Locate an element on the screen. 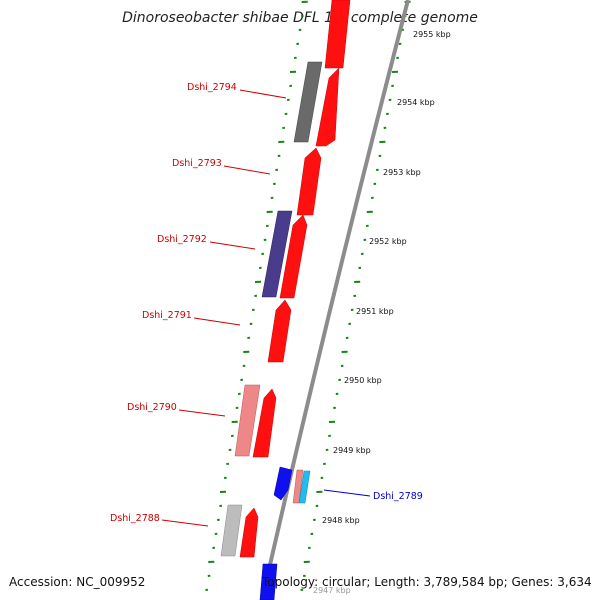 This screenshot has width=600, height=600. gene-light-gray is located at coordinates (231, 530).